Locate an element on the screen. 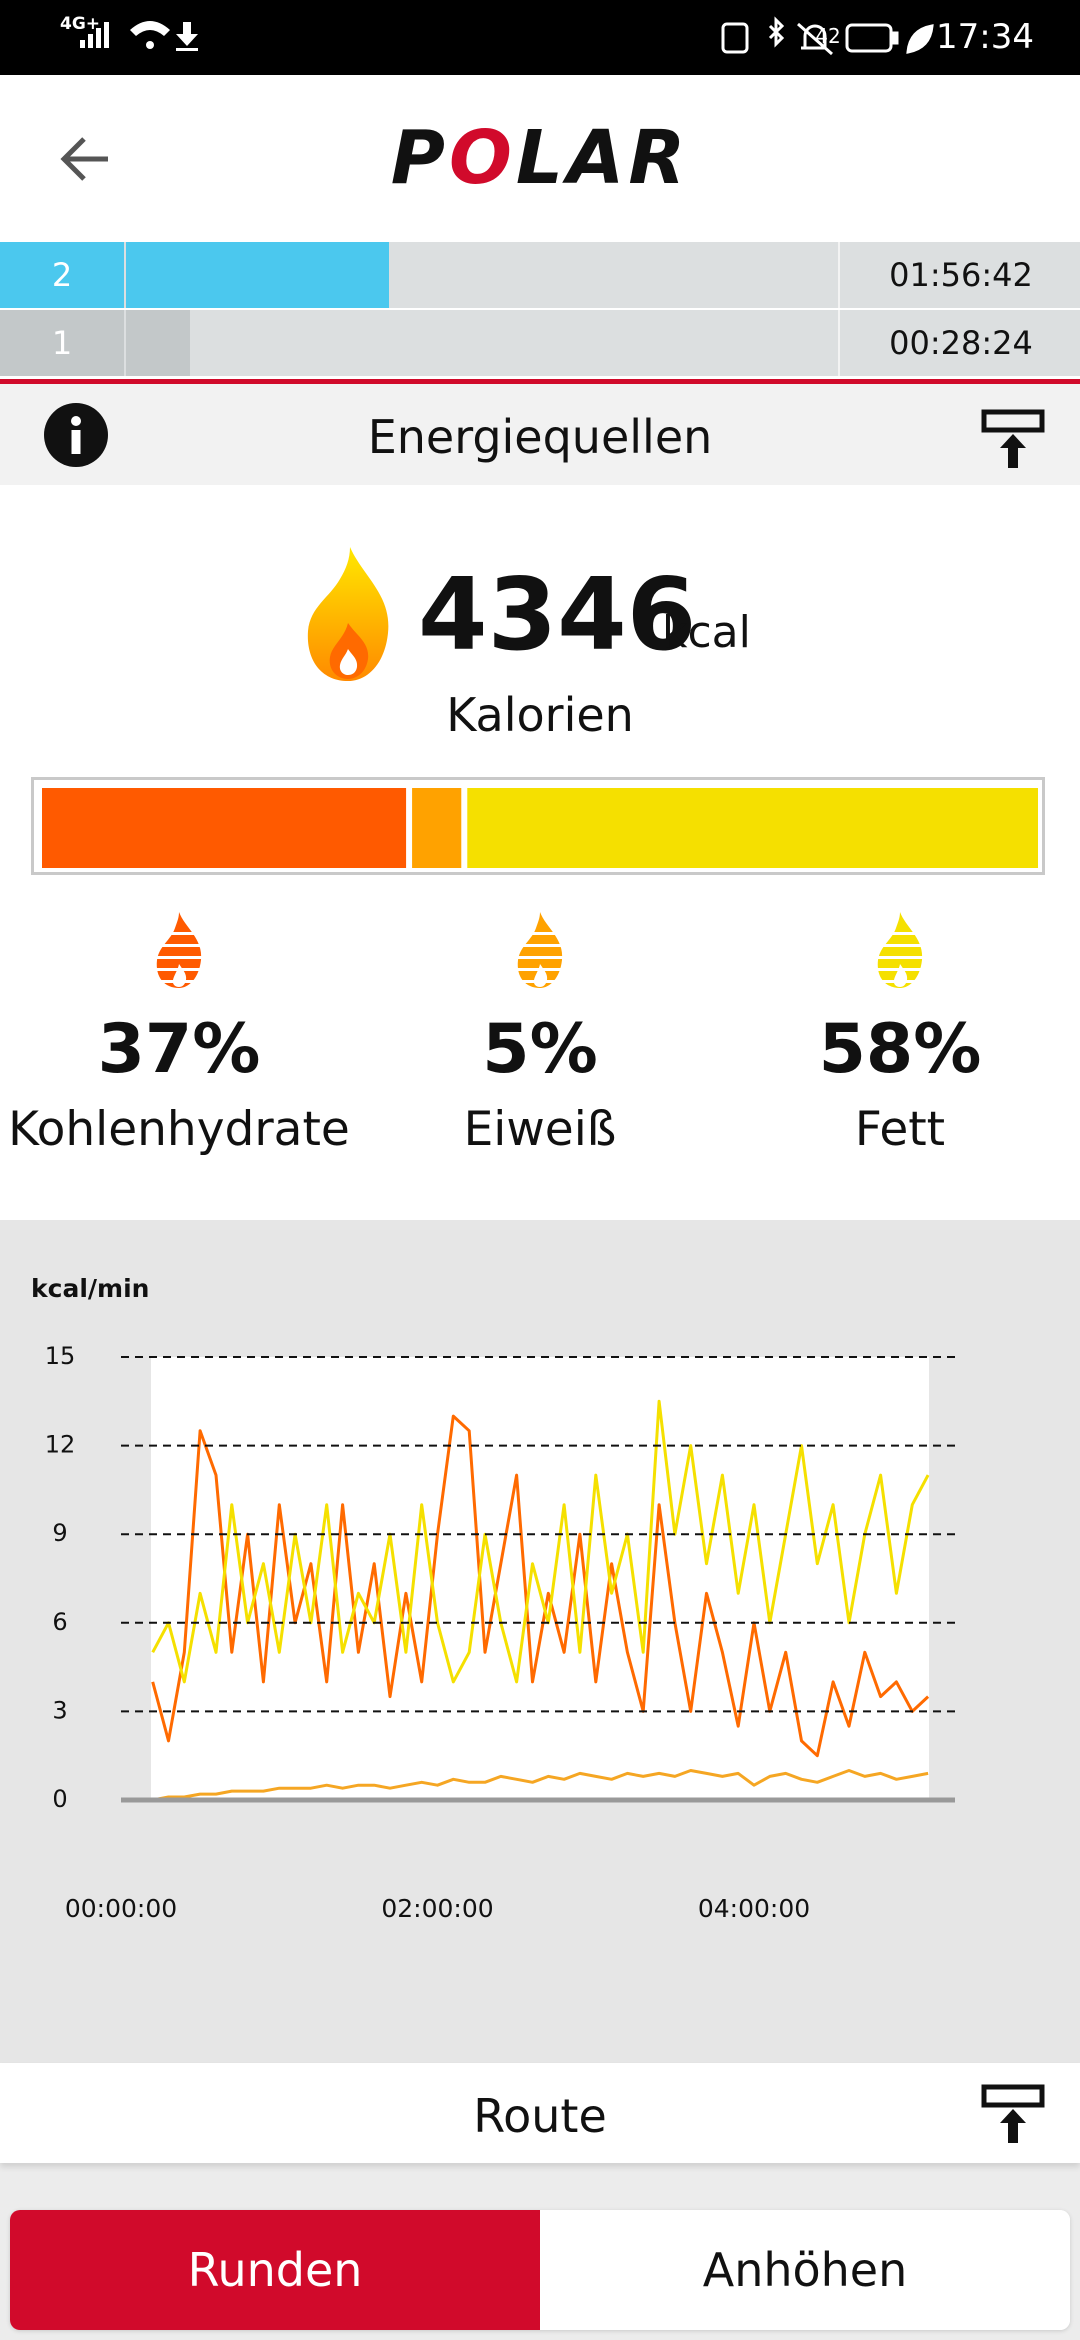  calorie-flame-icon is located at coordinates (348, 614).